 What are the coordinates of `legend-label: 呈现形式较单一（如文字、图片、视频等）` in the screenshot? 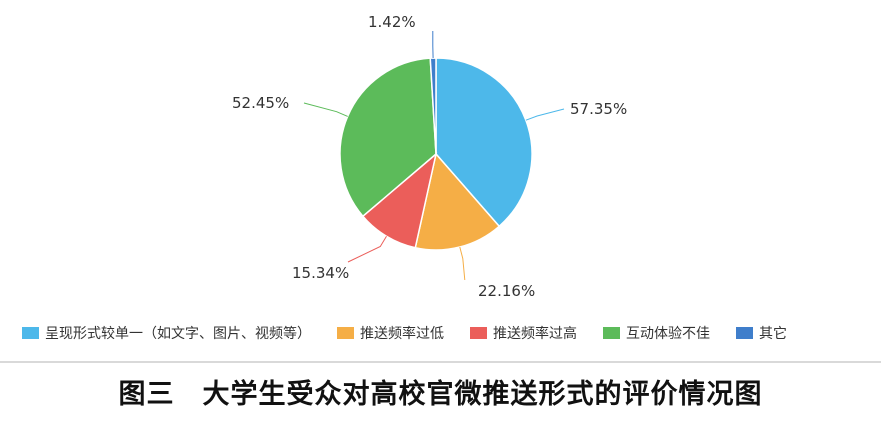 It's located at (178, 334).